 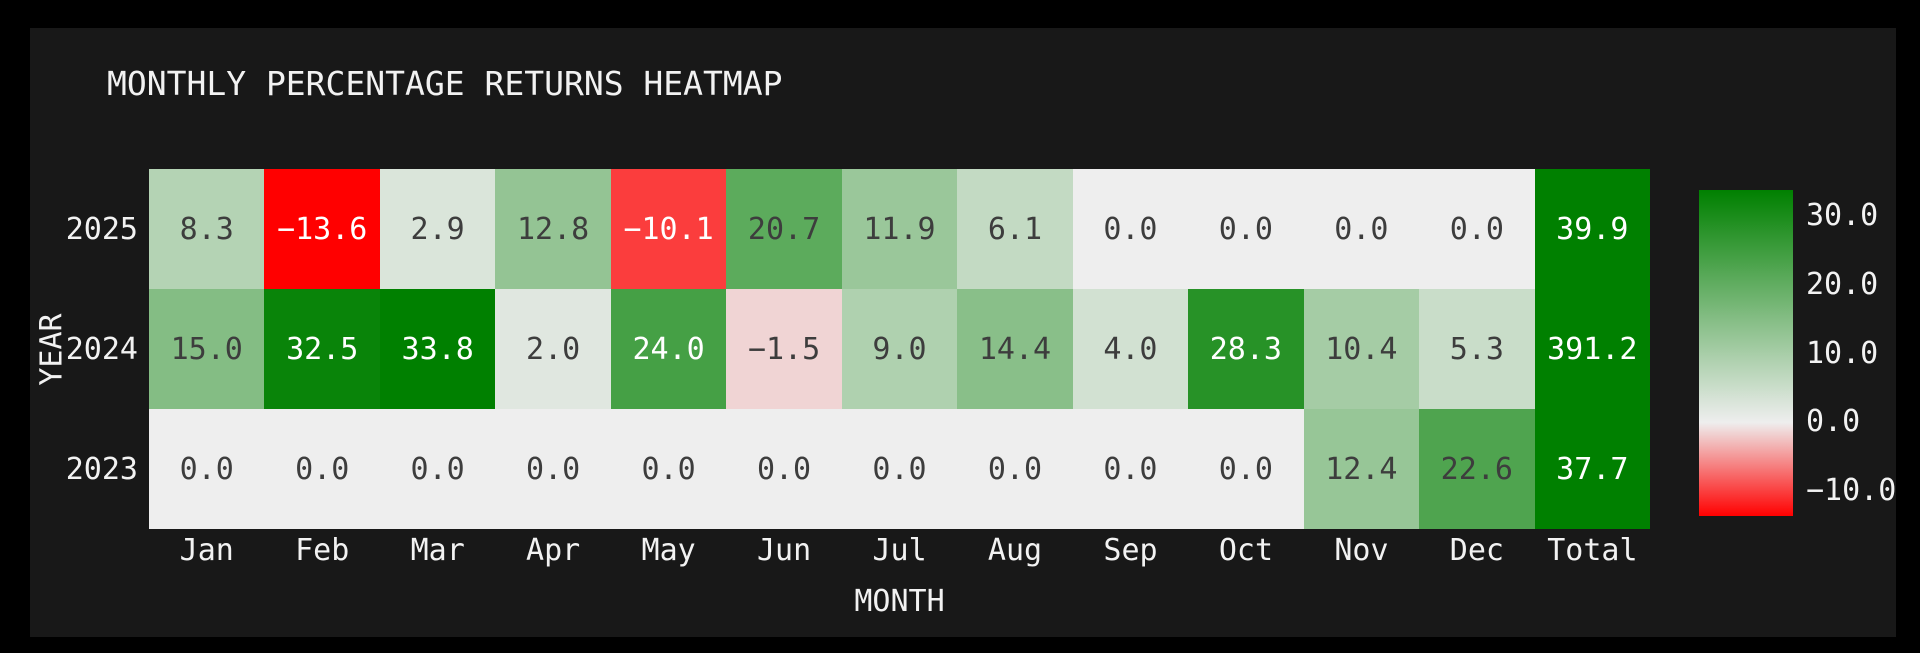 I want to click on x-tick-label: Apr, so click(x=553, y=550).